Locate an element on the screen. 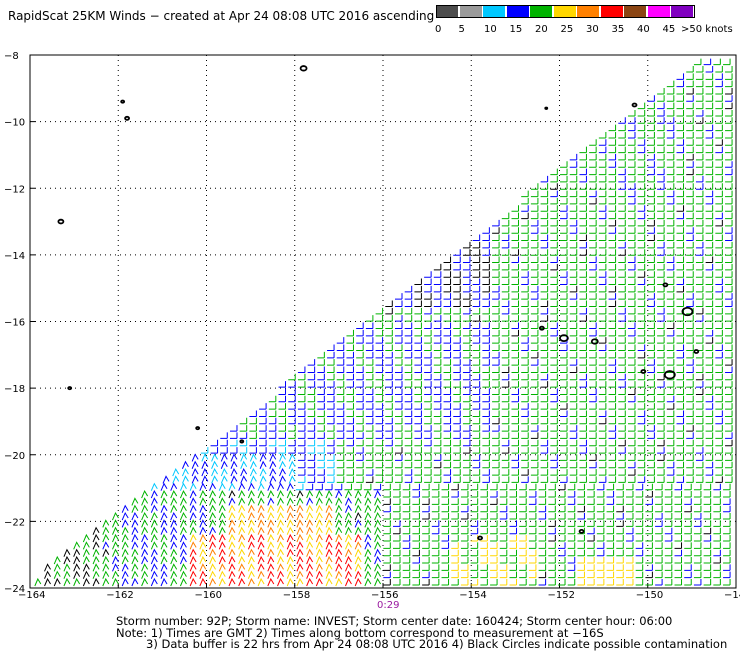 Image resolution: width=740 pixels, height=651 pixels. contamination-circle is located at coordinates (687, 311).